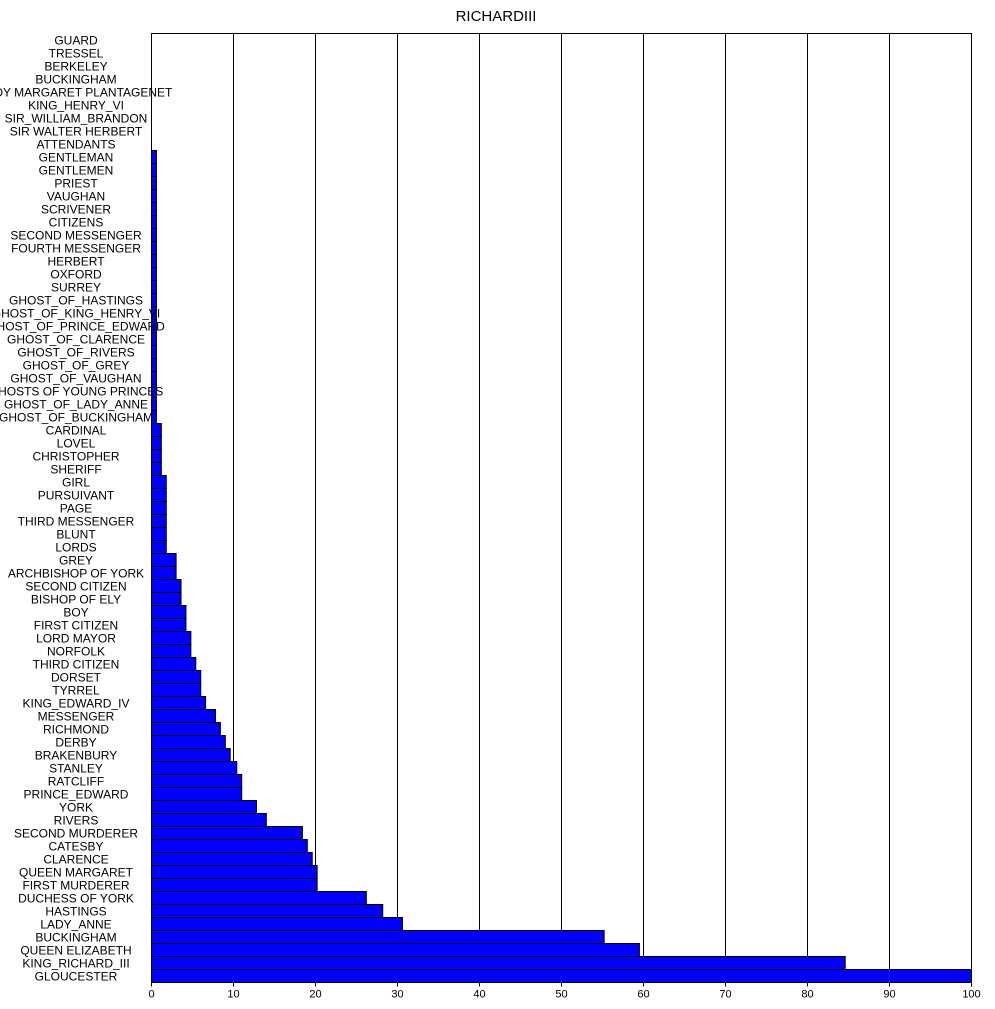 The width and height of the screenshot is (995, 1009). What do you see at coordinates (76, 431) in the screenshot?
I see `category-label: CARDINAL` at bounding box center [76, 431].